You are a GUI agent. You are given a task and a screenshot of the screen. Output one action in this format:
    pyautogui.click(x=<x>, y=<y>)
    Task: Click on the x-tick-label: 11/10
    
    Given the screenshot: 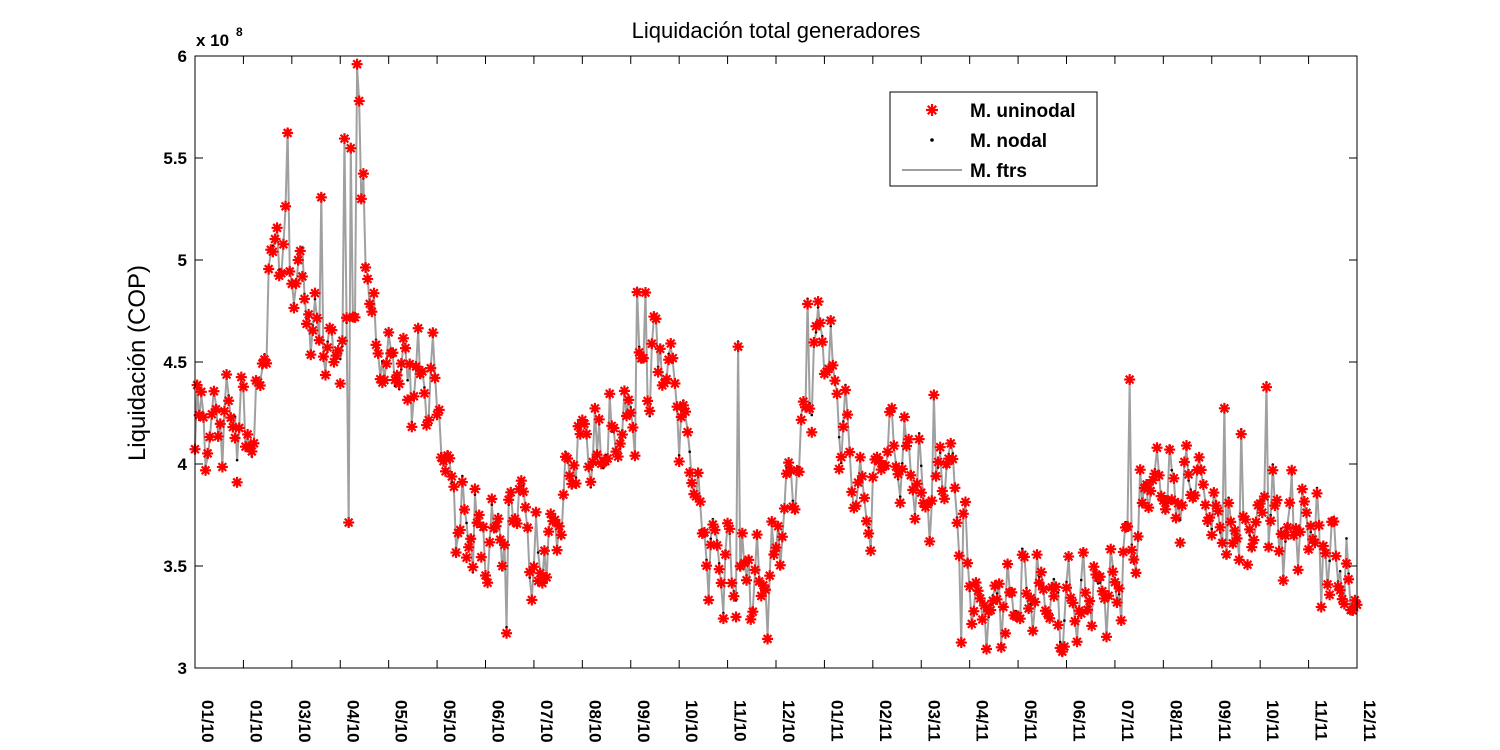 What is the action you would take?
    pyautogui.click(x=740, y=721)
    